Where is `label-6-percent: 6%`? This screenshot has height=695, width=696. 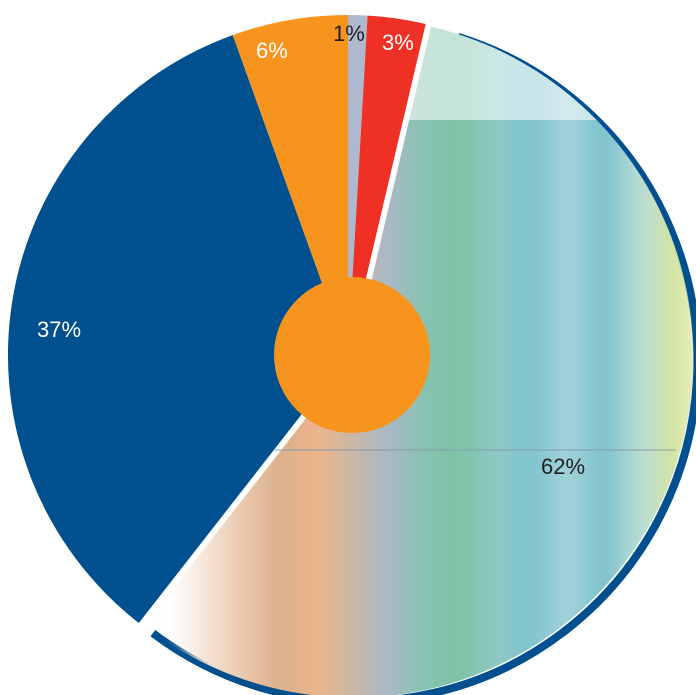 label-6-percent: 6% is located at coordinates (272, 50).